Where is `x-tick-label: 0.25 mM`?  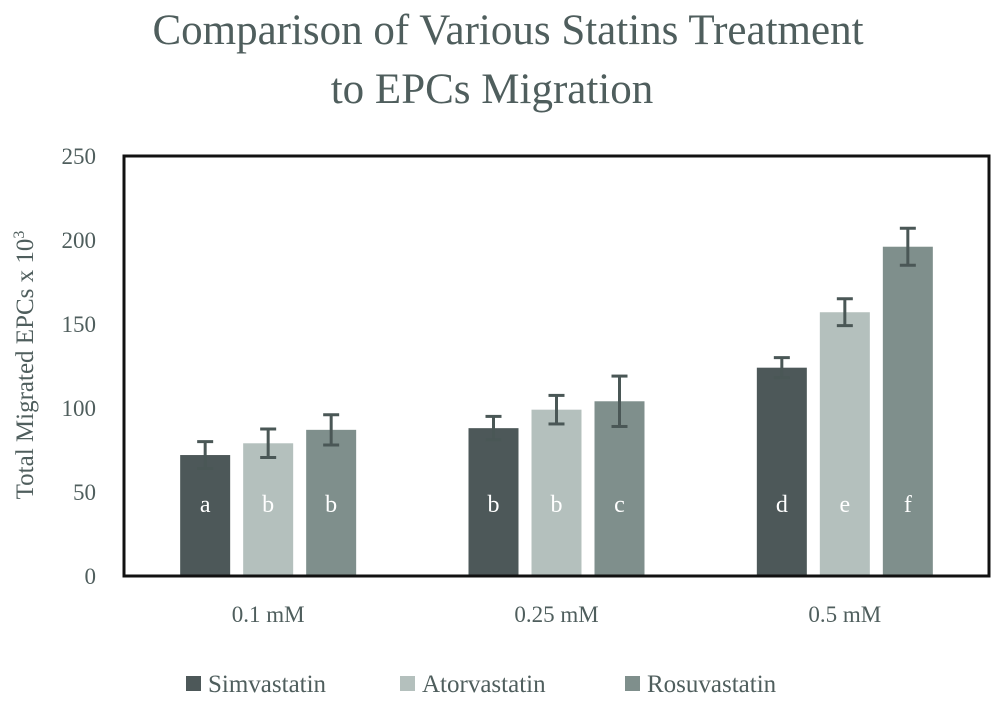
x-tick-label: 0.25 mM is located at coordinates (556, 614).